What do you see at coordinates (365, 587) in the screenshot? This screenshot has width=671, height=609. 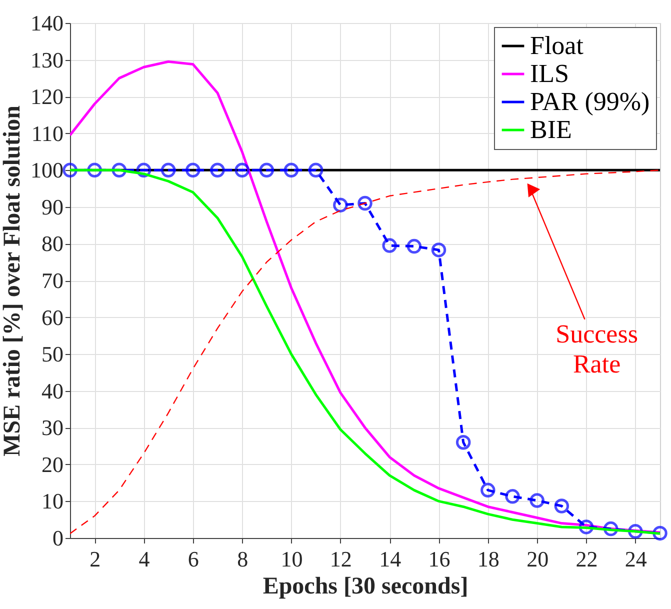 I see `x-axis-title: Epochs [30 seconds]` at bounding box center [365, 587].